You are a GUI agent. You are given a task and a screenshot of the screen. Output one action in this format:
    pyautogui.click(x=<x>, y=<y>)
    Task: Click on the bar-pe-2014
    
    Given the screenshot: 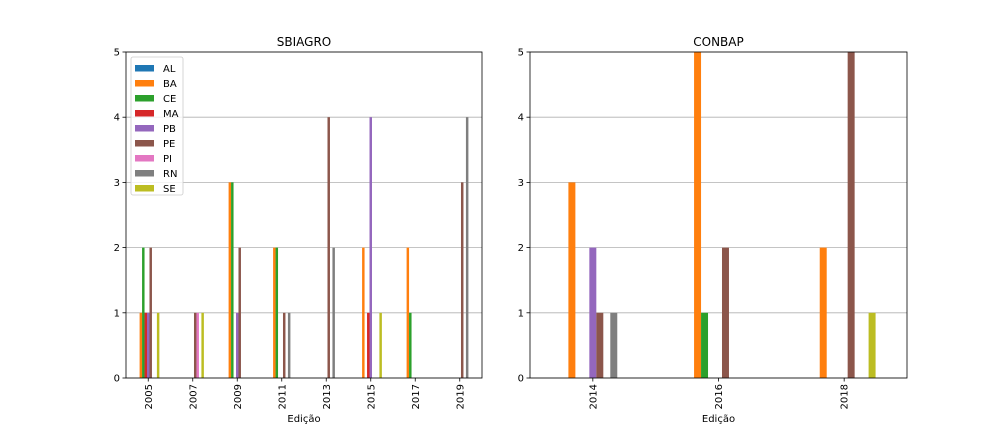 What is the action you would take?
    pyautogui.click(x=600, y=345)
    